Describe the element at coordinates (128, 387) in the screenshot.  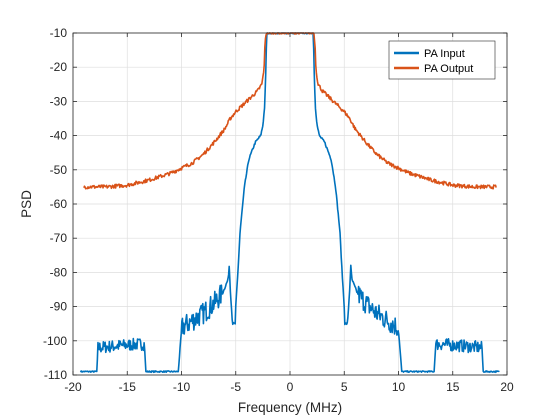
I see `x-tick-label: -15` at that location.